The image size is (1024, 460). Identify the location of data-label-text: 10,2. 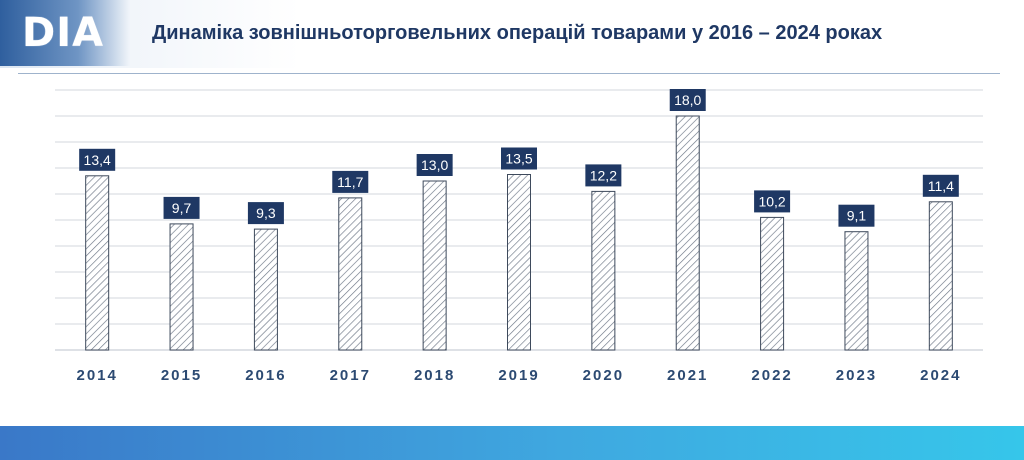
(771, 201).